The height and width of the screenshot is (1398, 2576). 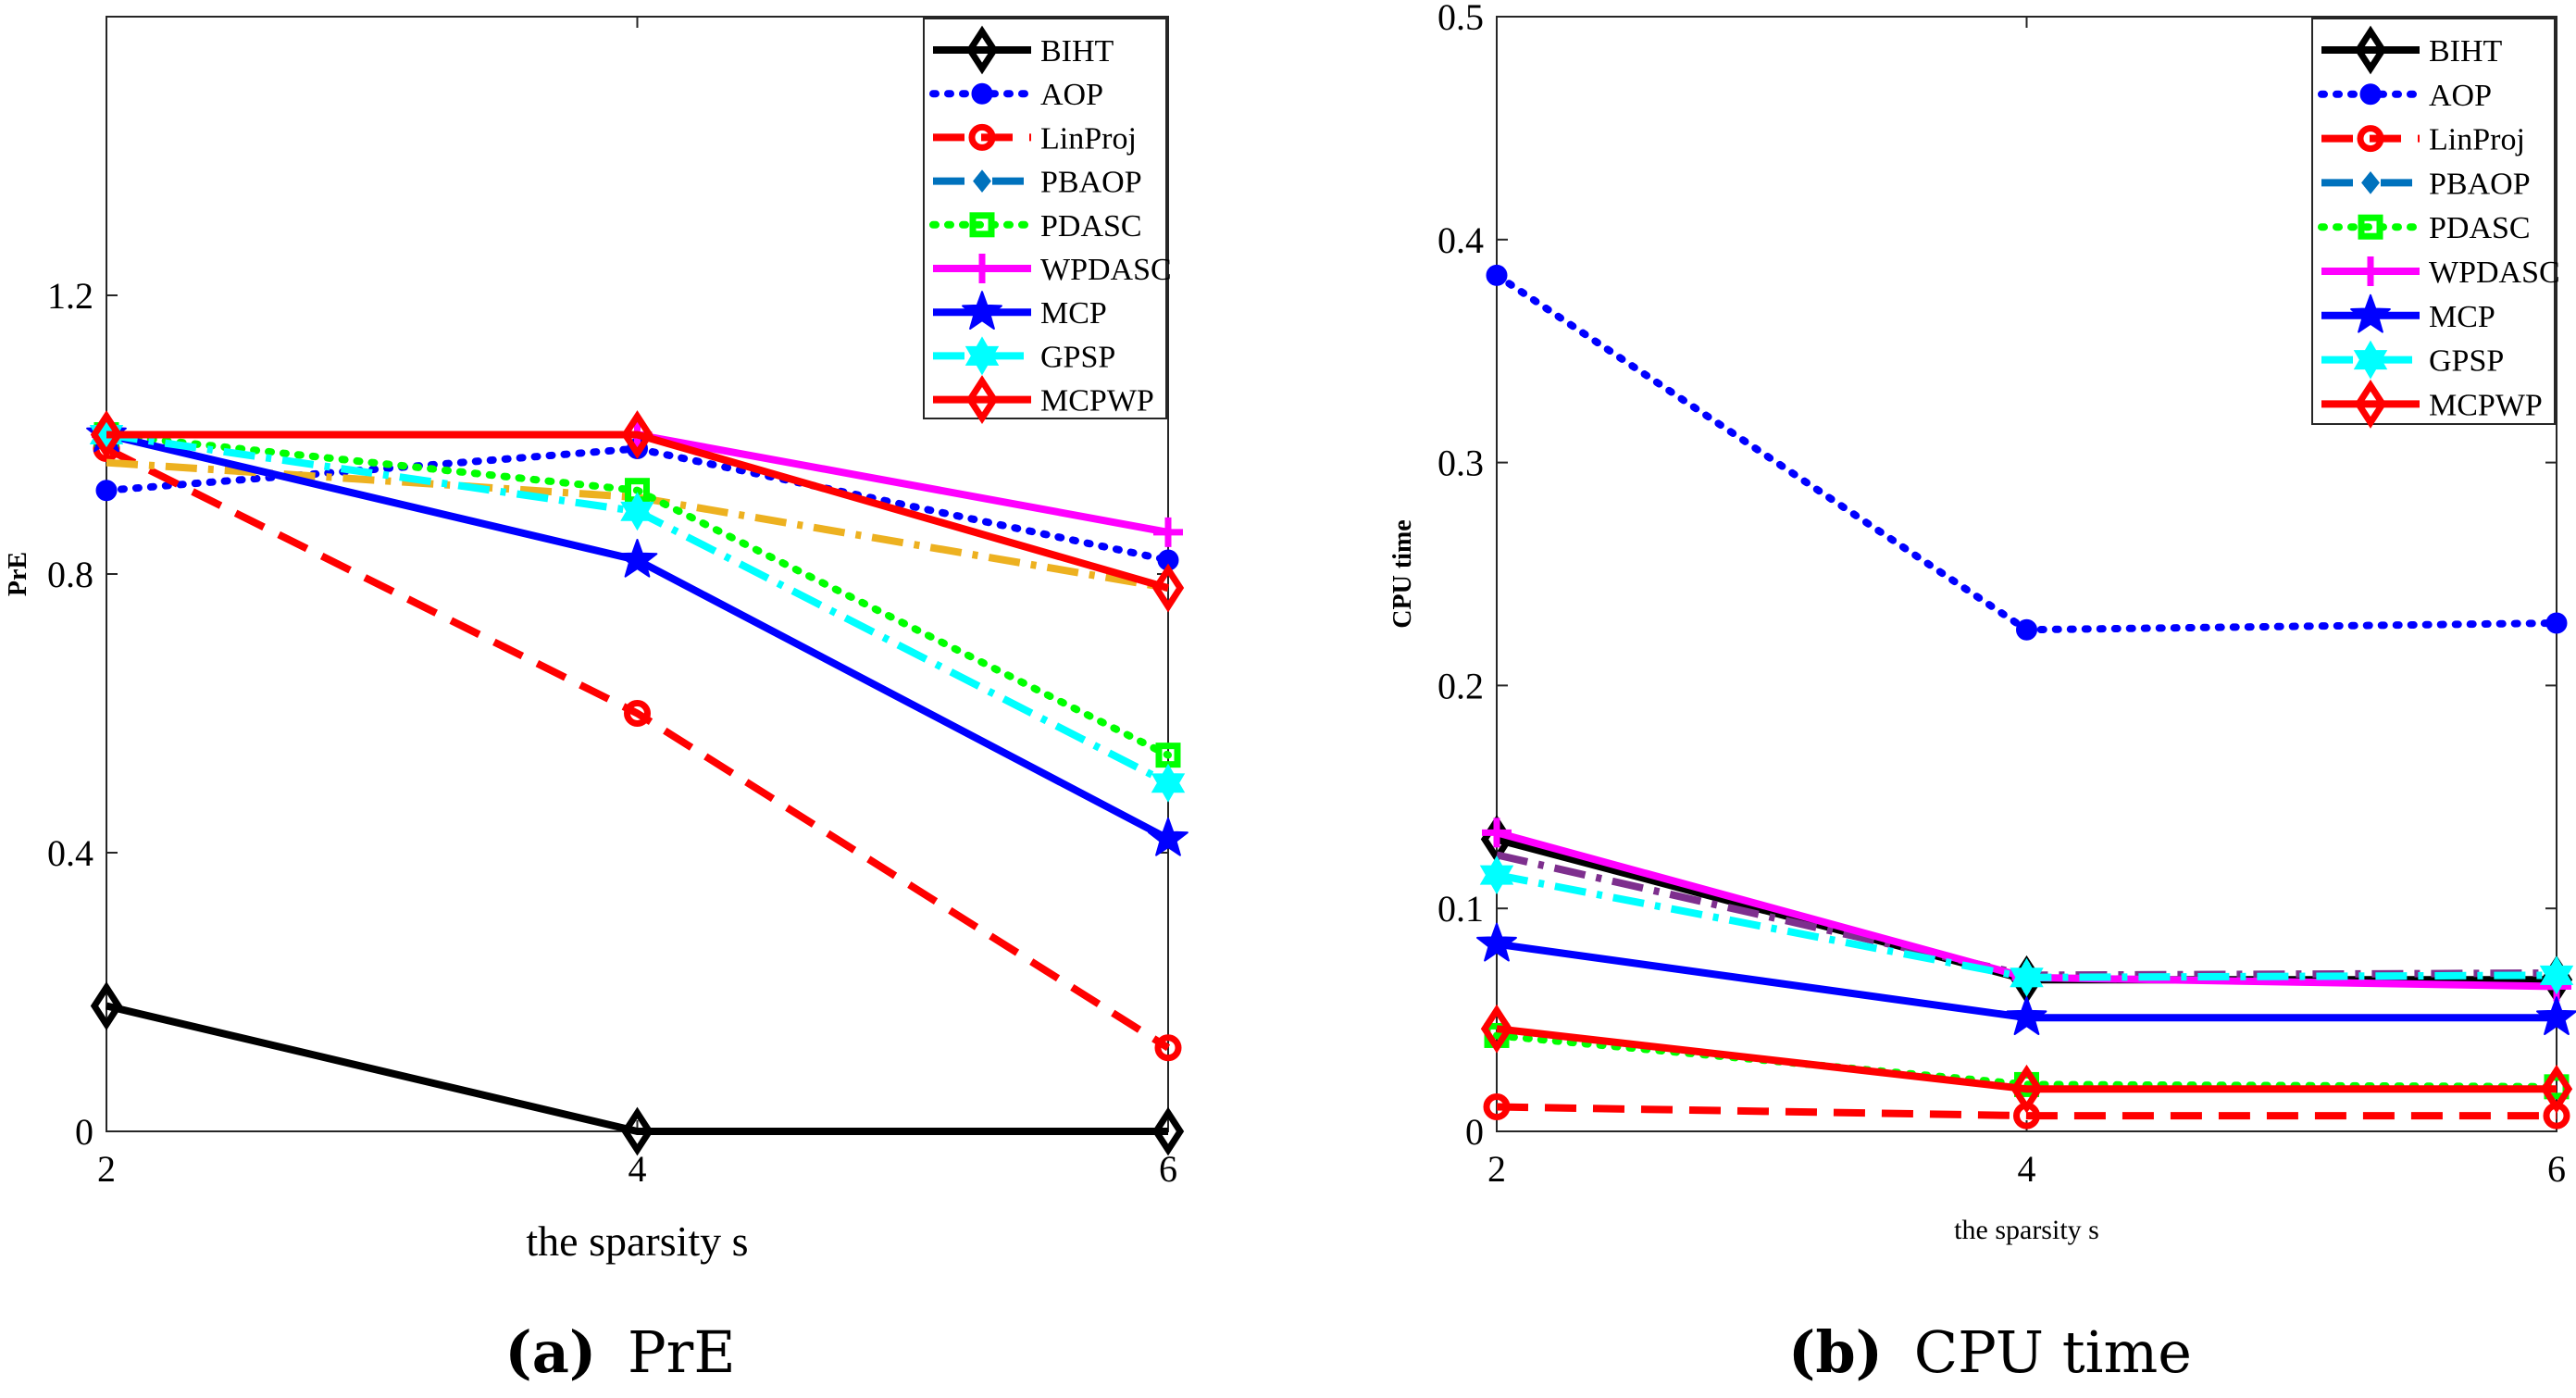 I want to click on y-tick-label: 1.2, so click(x=70, y=296).